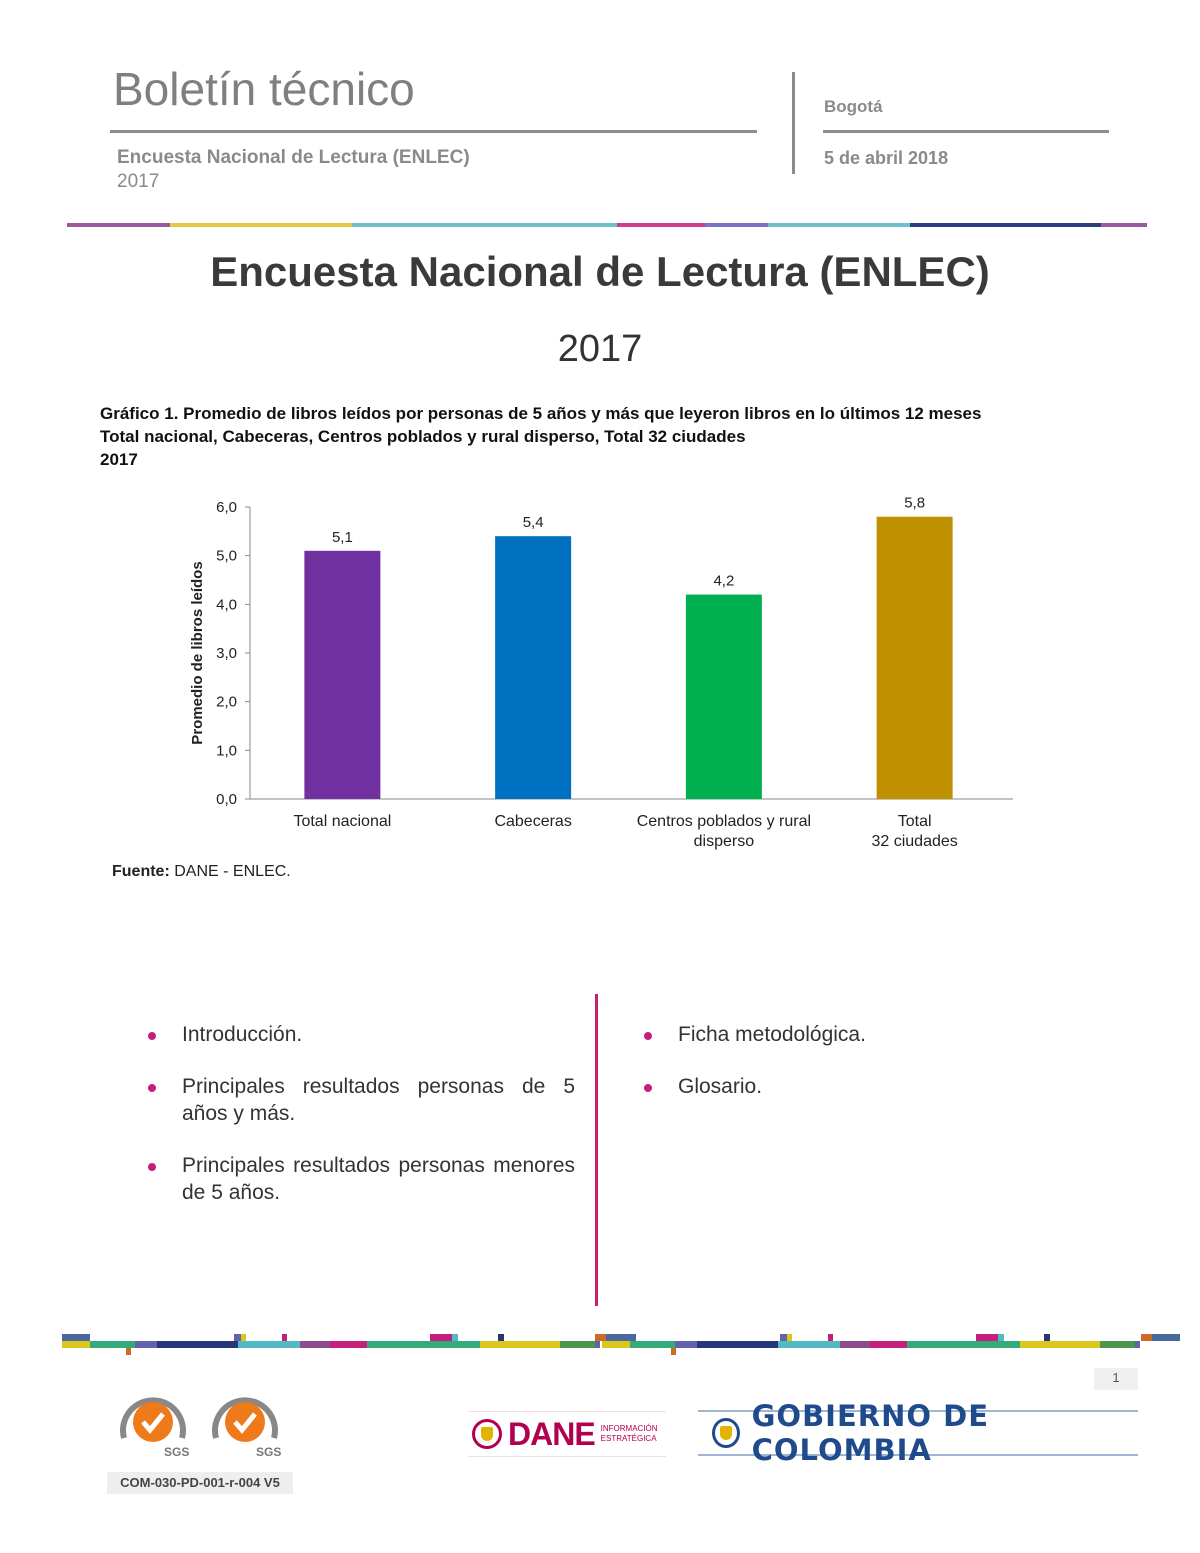 This screenshot has width=1200, height=1553. What do you see at coordinates (844, 1034) in the screenshot?
I see `toc-item: Ficha metodológica.` at bounding box center [844, 1034].